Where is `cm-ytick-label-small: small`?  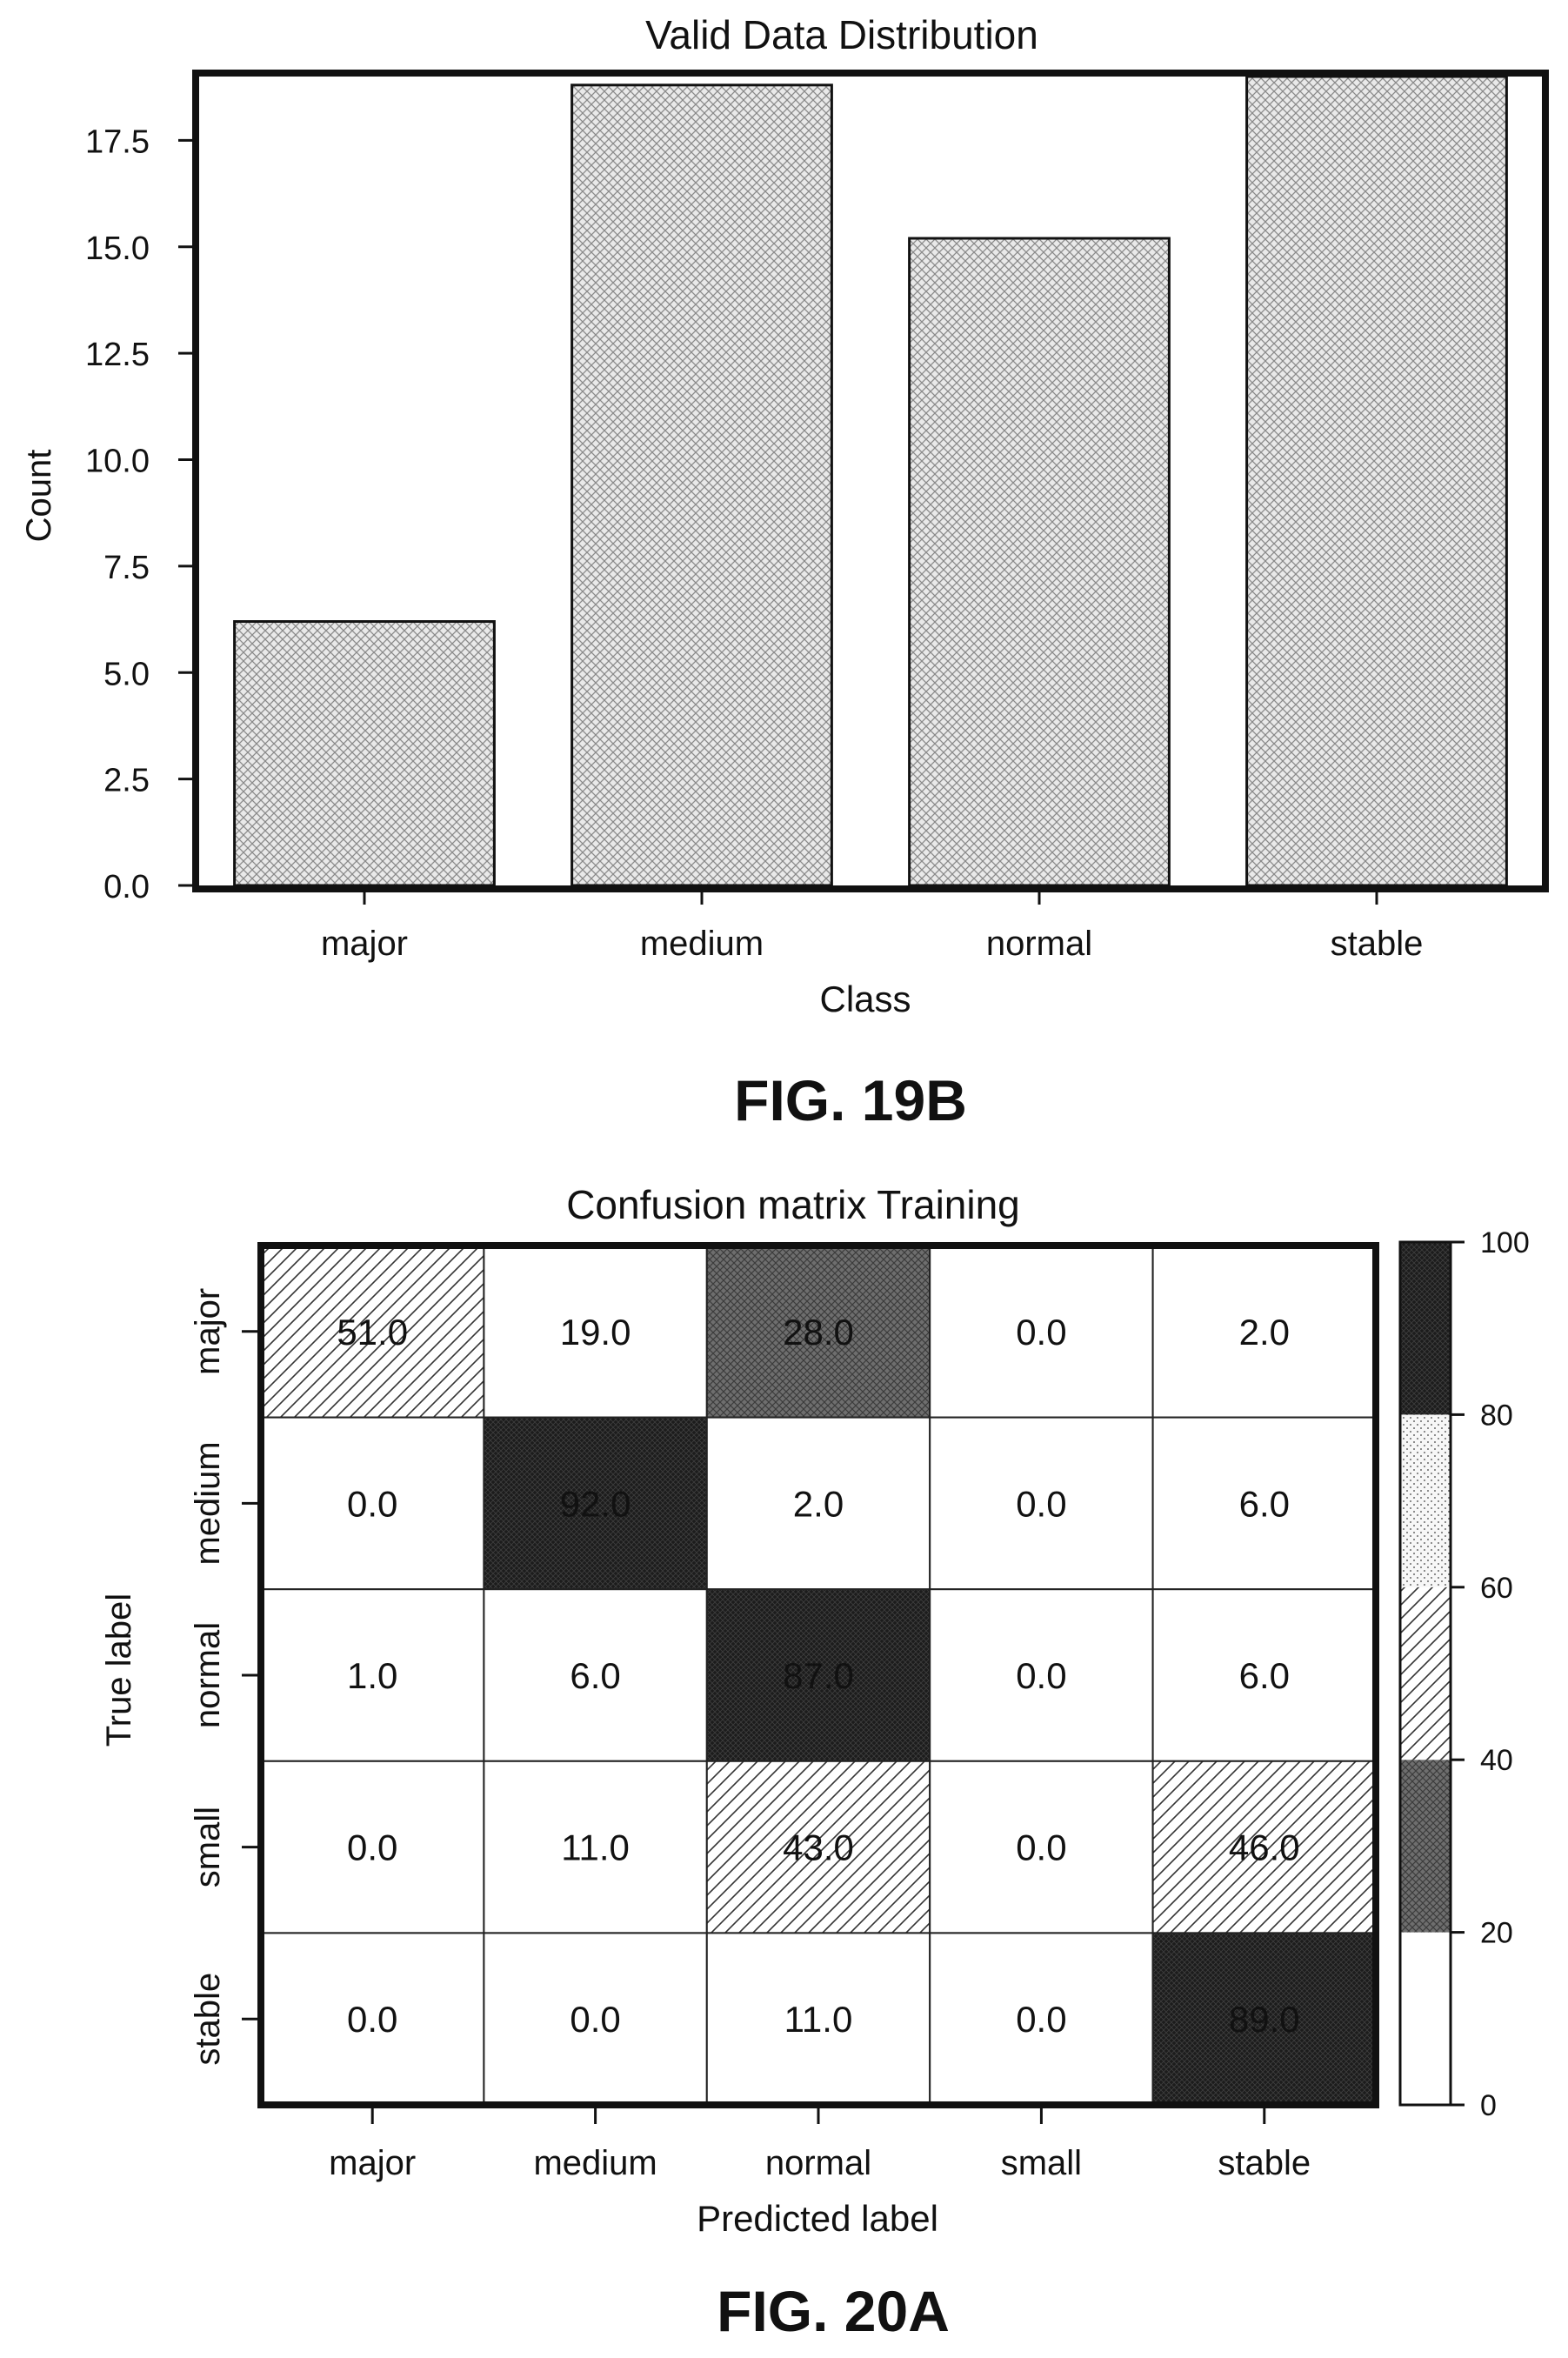 cm-ytick-label-small: small is located at coordinates (208, 1847).